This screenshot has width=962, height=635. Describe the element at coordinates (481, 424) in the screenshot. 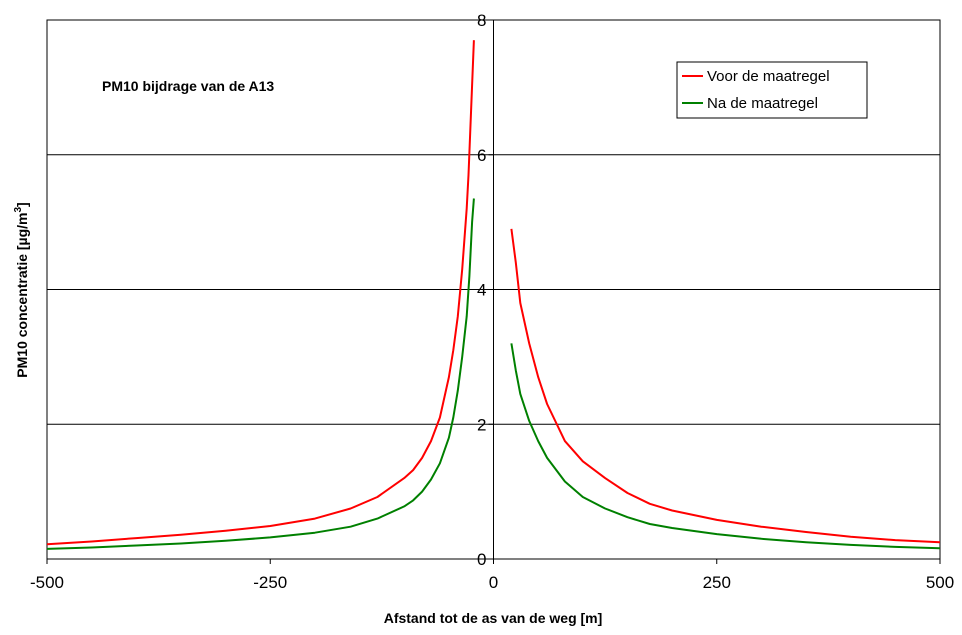

I see `y-tick-label-2: 2` at that location.